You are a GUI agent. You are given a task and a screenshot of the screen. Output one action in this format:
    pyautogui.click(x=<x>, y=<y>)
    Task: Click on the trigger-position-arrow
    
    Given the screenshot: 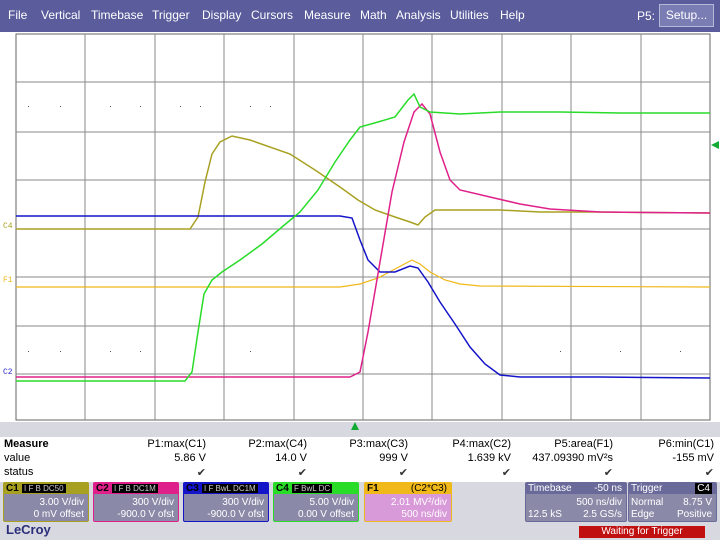 What is the action you would take?
    pyautogui.click(x=355, y=426)
    